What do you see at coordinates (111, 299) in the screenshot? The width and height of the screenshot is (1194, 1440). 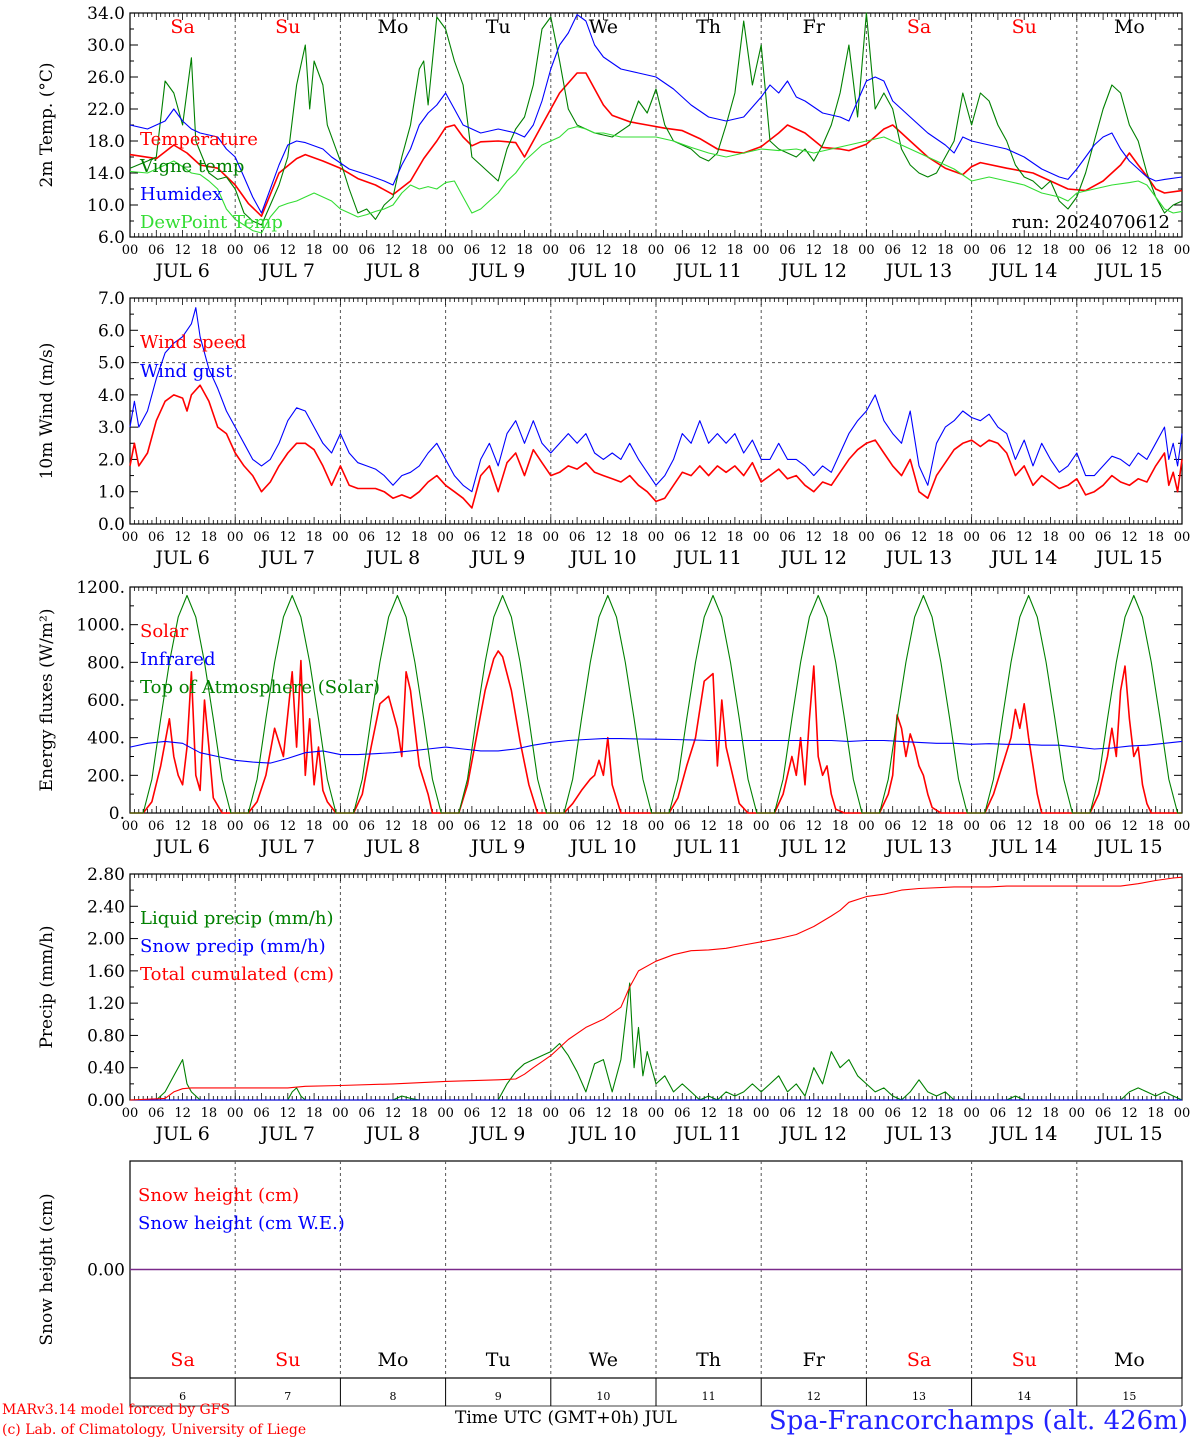 I see `y-tick-label: 7.0` at bounding box center [111, 299].